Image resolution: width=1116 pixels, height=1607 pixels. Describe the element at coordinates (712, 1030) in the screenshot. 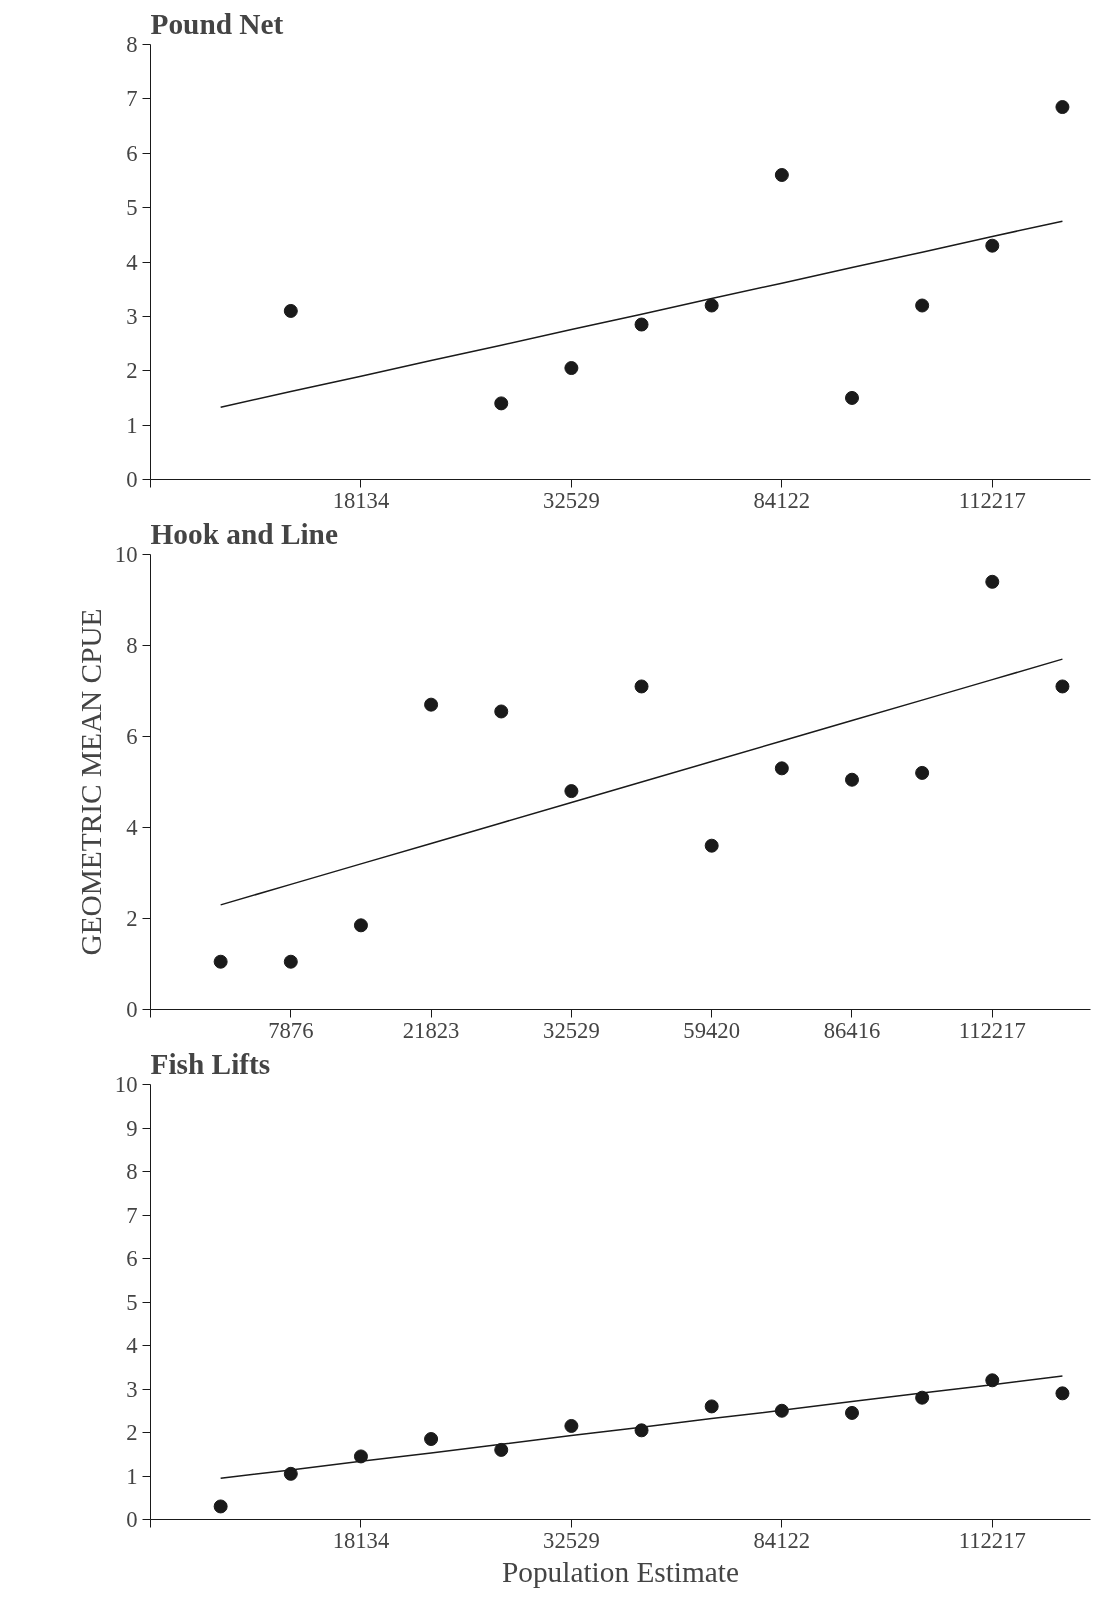

I see `x-tick-label: 59420` at that location.